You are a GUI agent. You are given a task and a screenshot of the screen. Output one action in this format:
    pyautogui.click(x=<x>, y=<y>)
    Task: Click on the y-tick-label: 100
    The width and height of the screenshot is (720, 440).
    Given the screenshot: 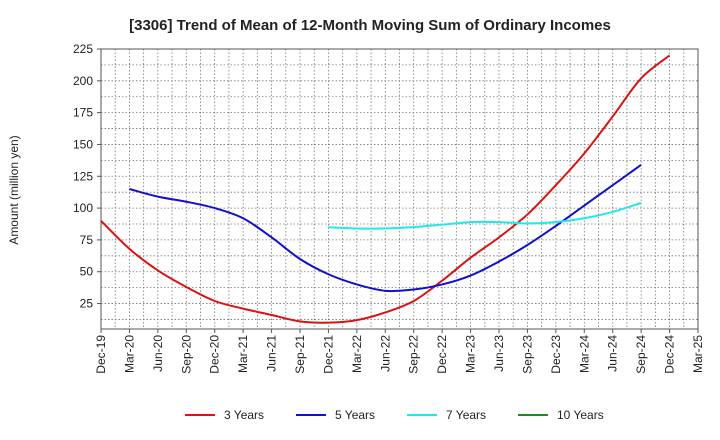 What is the action you would take?
    pyautogui.click(x=83, y=208)
    